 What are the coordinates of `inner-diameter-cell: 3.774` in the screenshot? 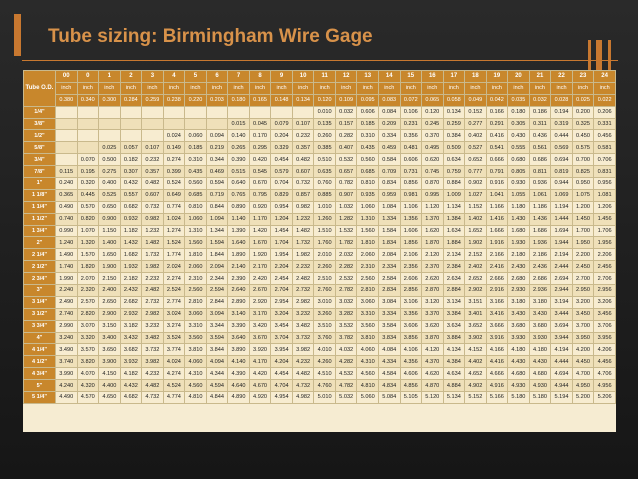 It's located at (174, 350).